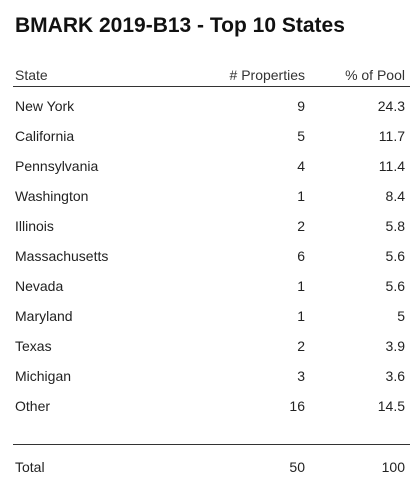 The width and height of the screenshot is (420, 487). Describe the element at coordinates (297, 406) in the screenshot. I see `properties-cell: 16` at that location.